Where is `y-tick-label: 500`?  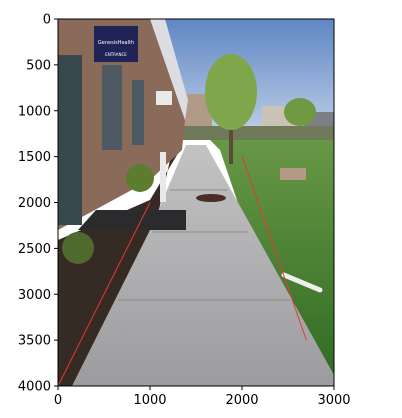 y-tick-label: 500 is located at coordinates (38, 65).